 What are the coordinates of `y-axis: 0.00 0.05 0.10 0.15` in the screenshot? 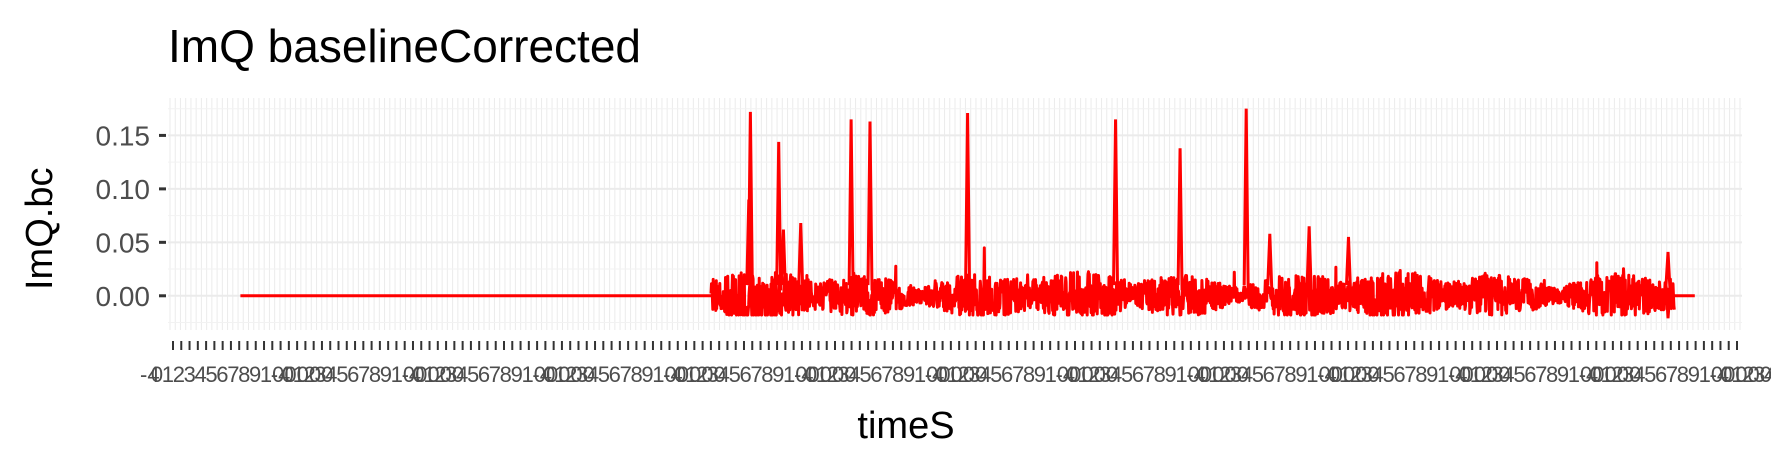 It's located at (131, 216).